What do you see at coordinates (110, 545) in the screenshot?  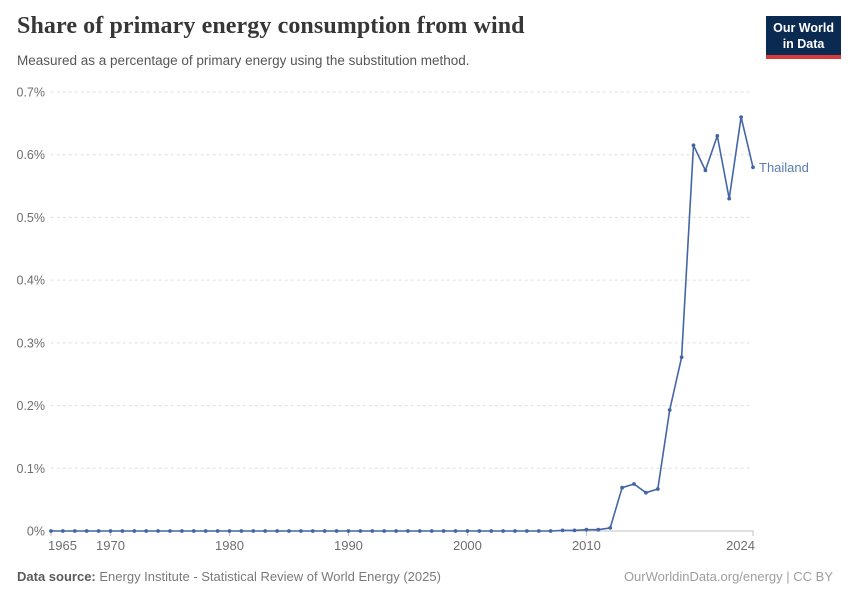 I see `x-axis-tick-label: 1970` at bounding box center [110, 545].